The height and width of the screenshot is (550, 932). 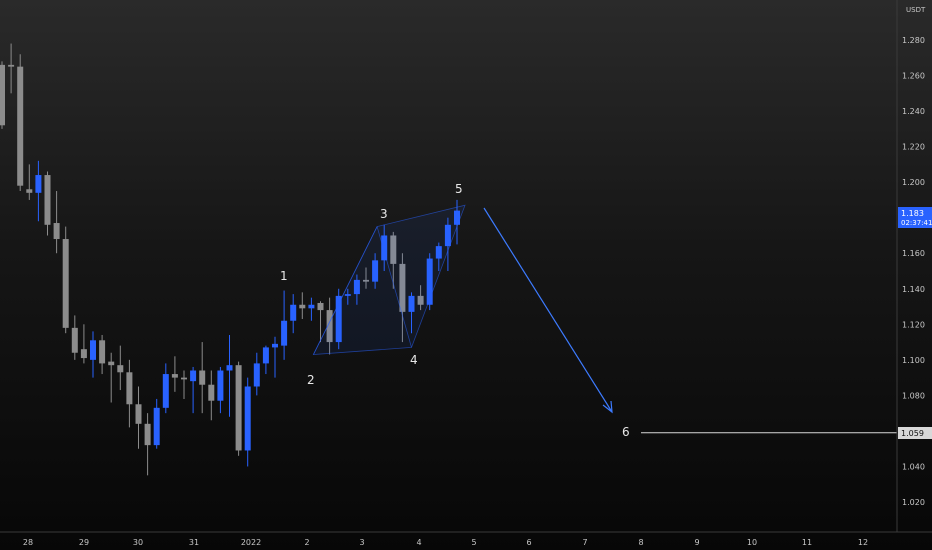 What do you see at coordinates (913, 147) in the screenshot?
I see `y-tick-label: 1.220` at bounding box center [913, 147].